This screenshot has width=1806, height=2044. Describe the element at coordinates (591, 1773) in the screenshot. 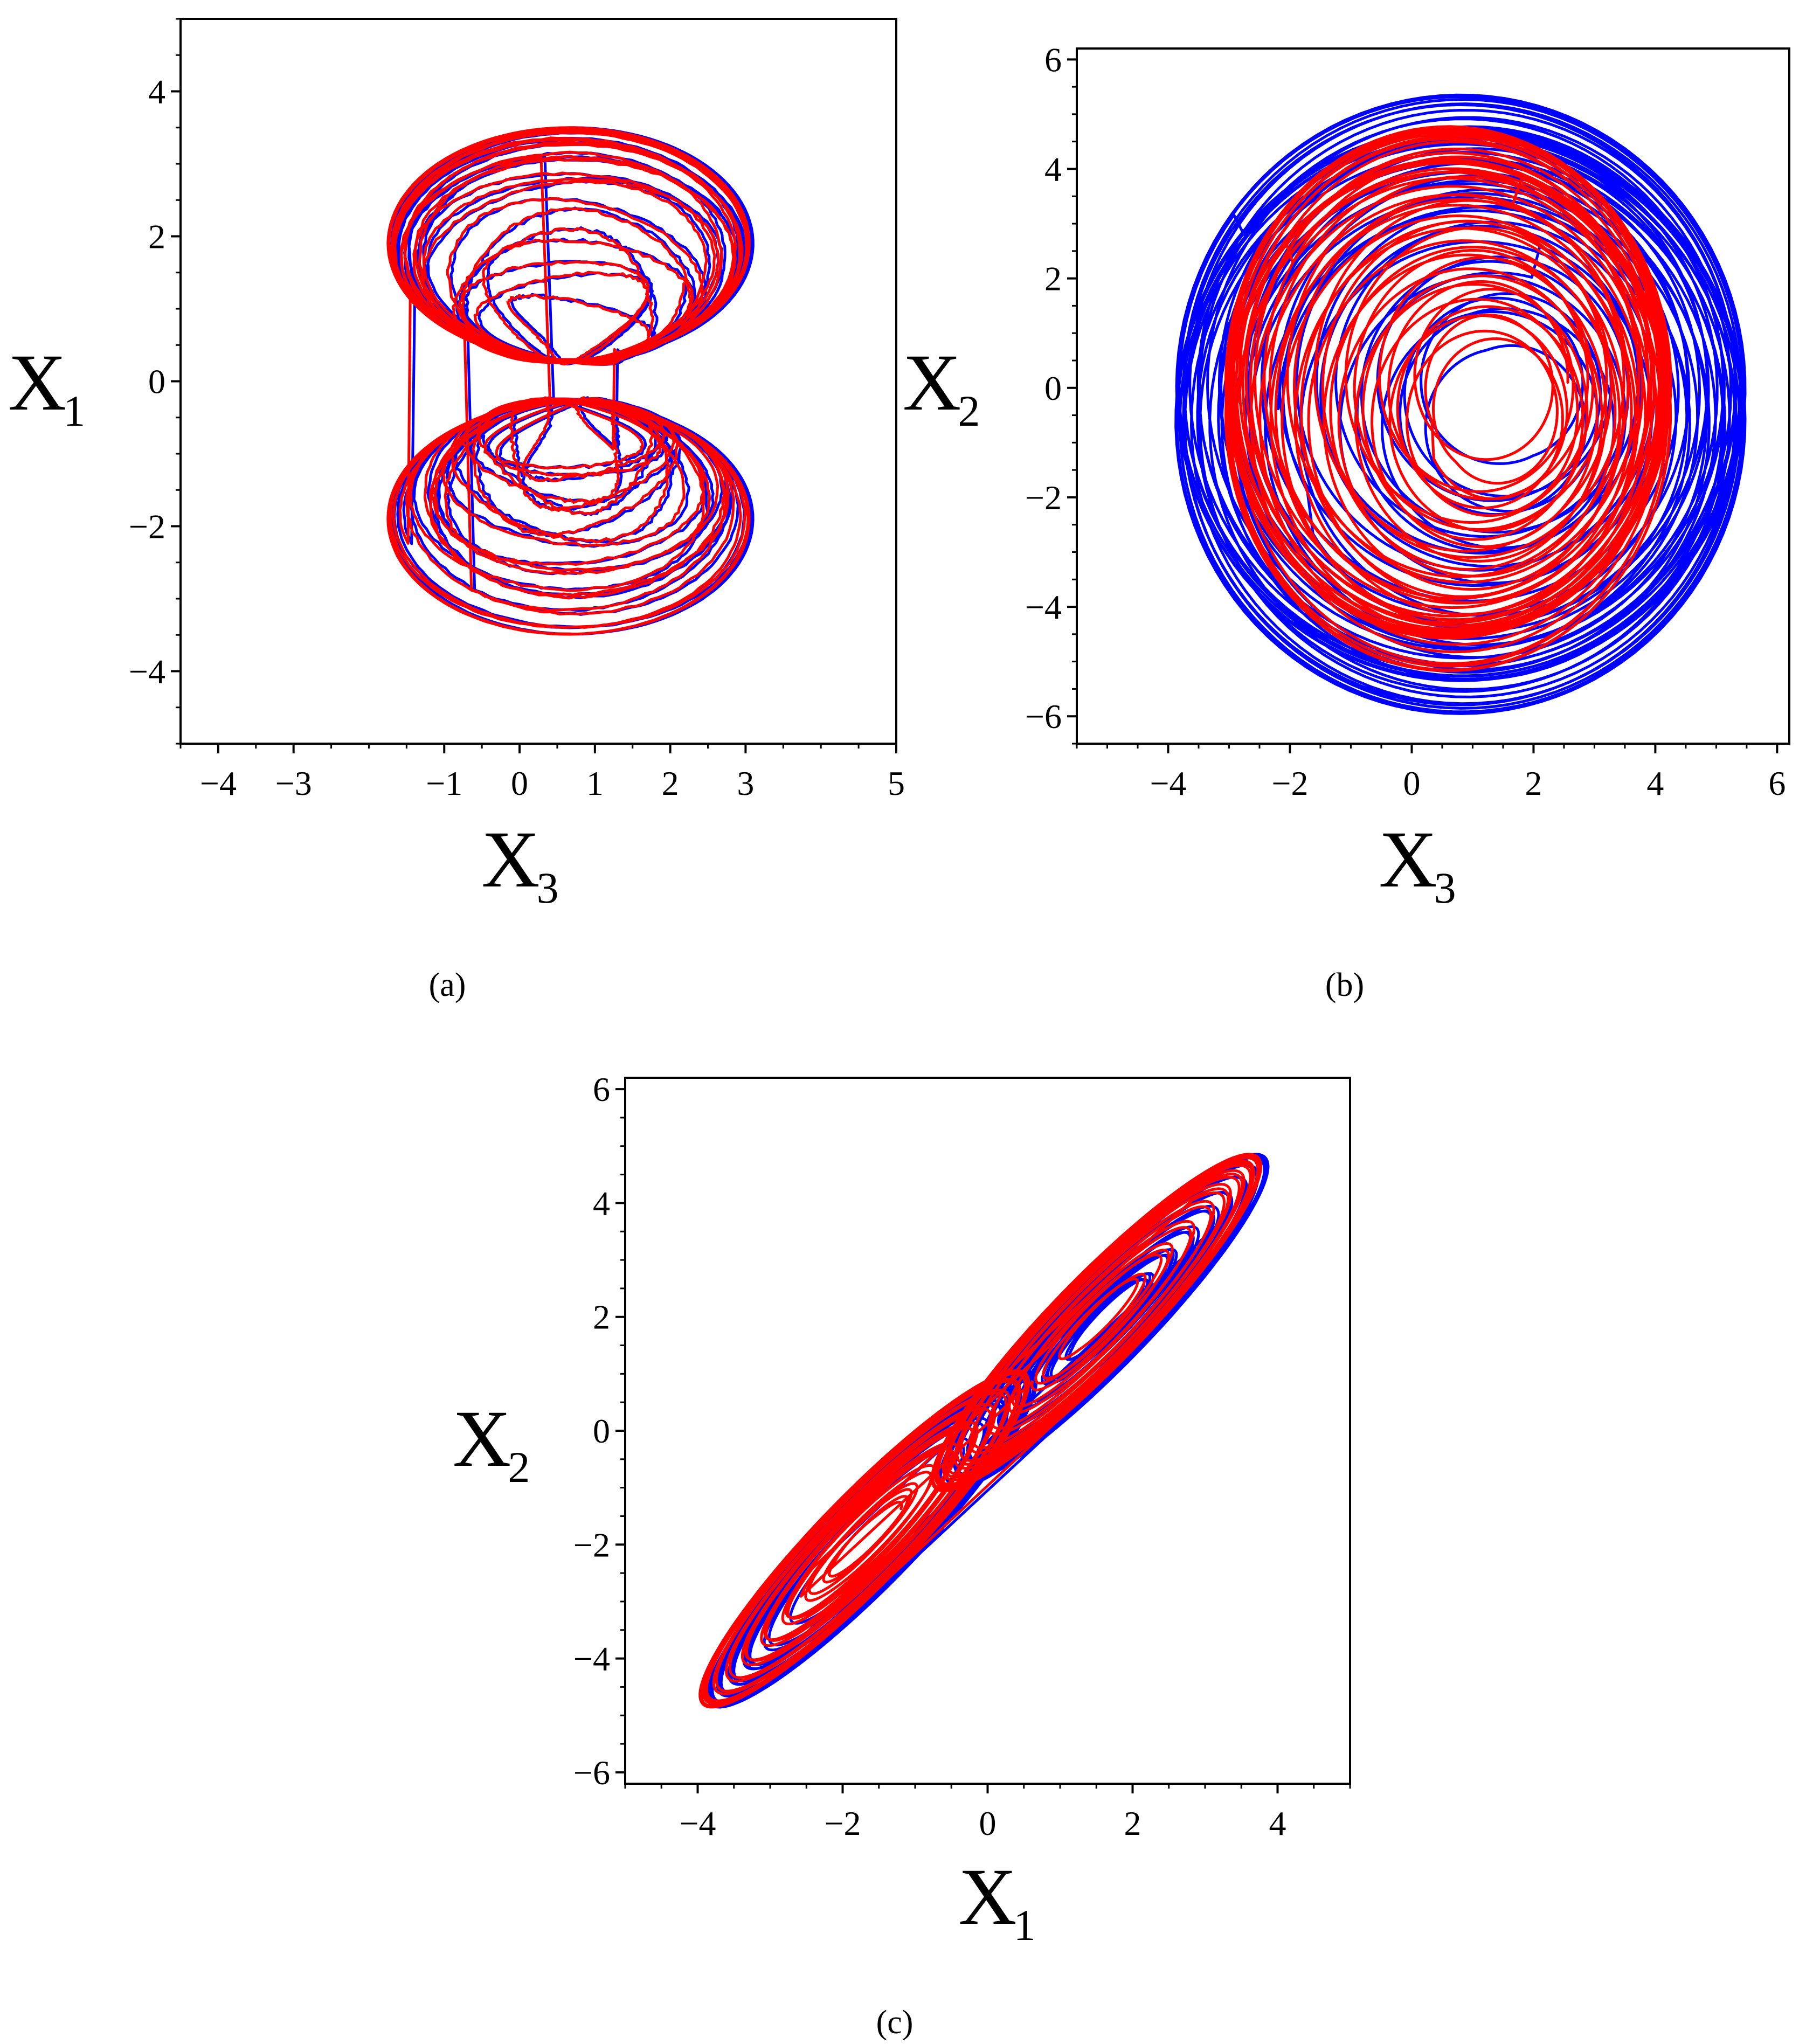

I see `panel-c-y-tick-label: −6` at that location.